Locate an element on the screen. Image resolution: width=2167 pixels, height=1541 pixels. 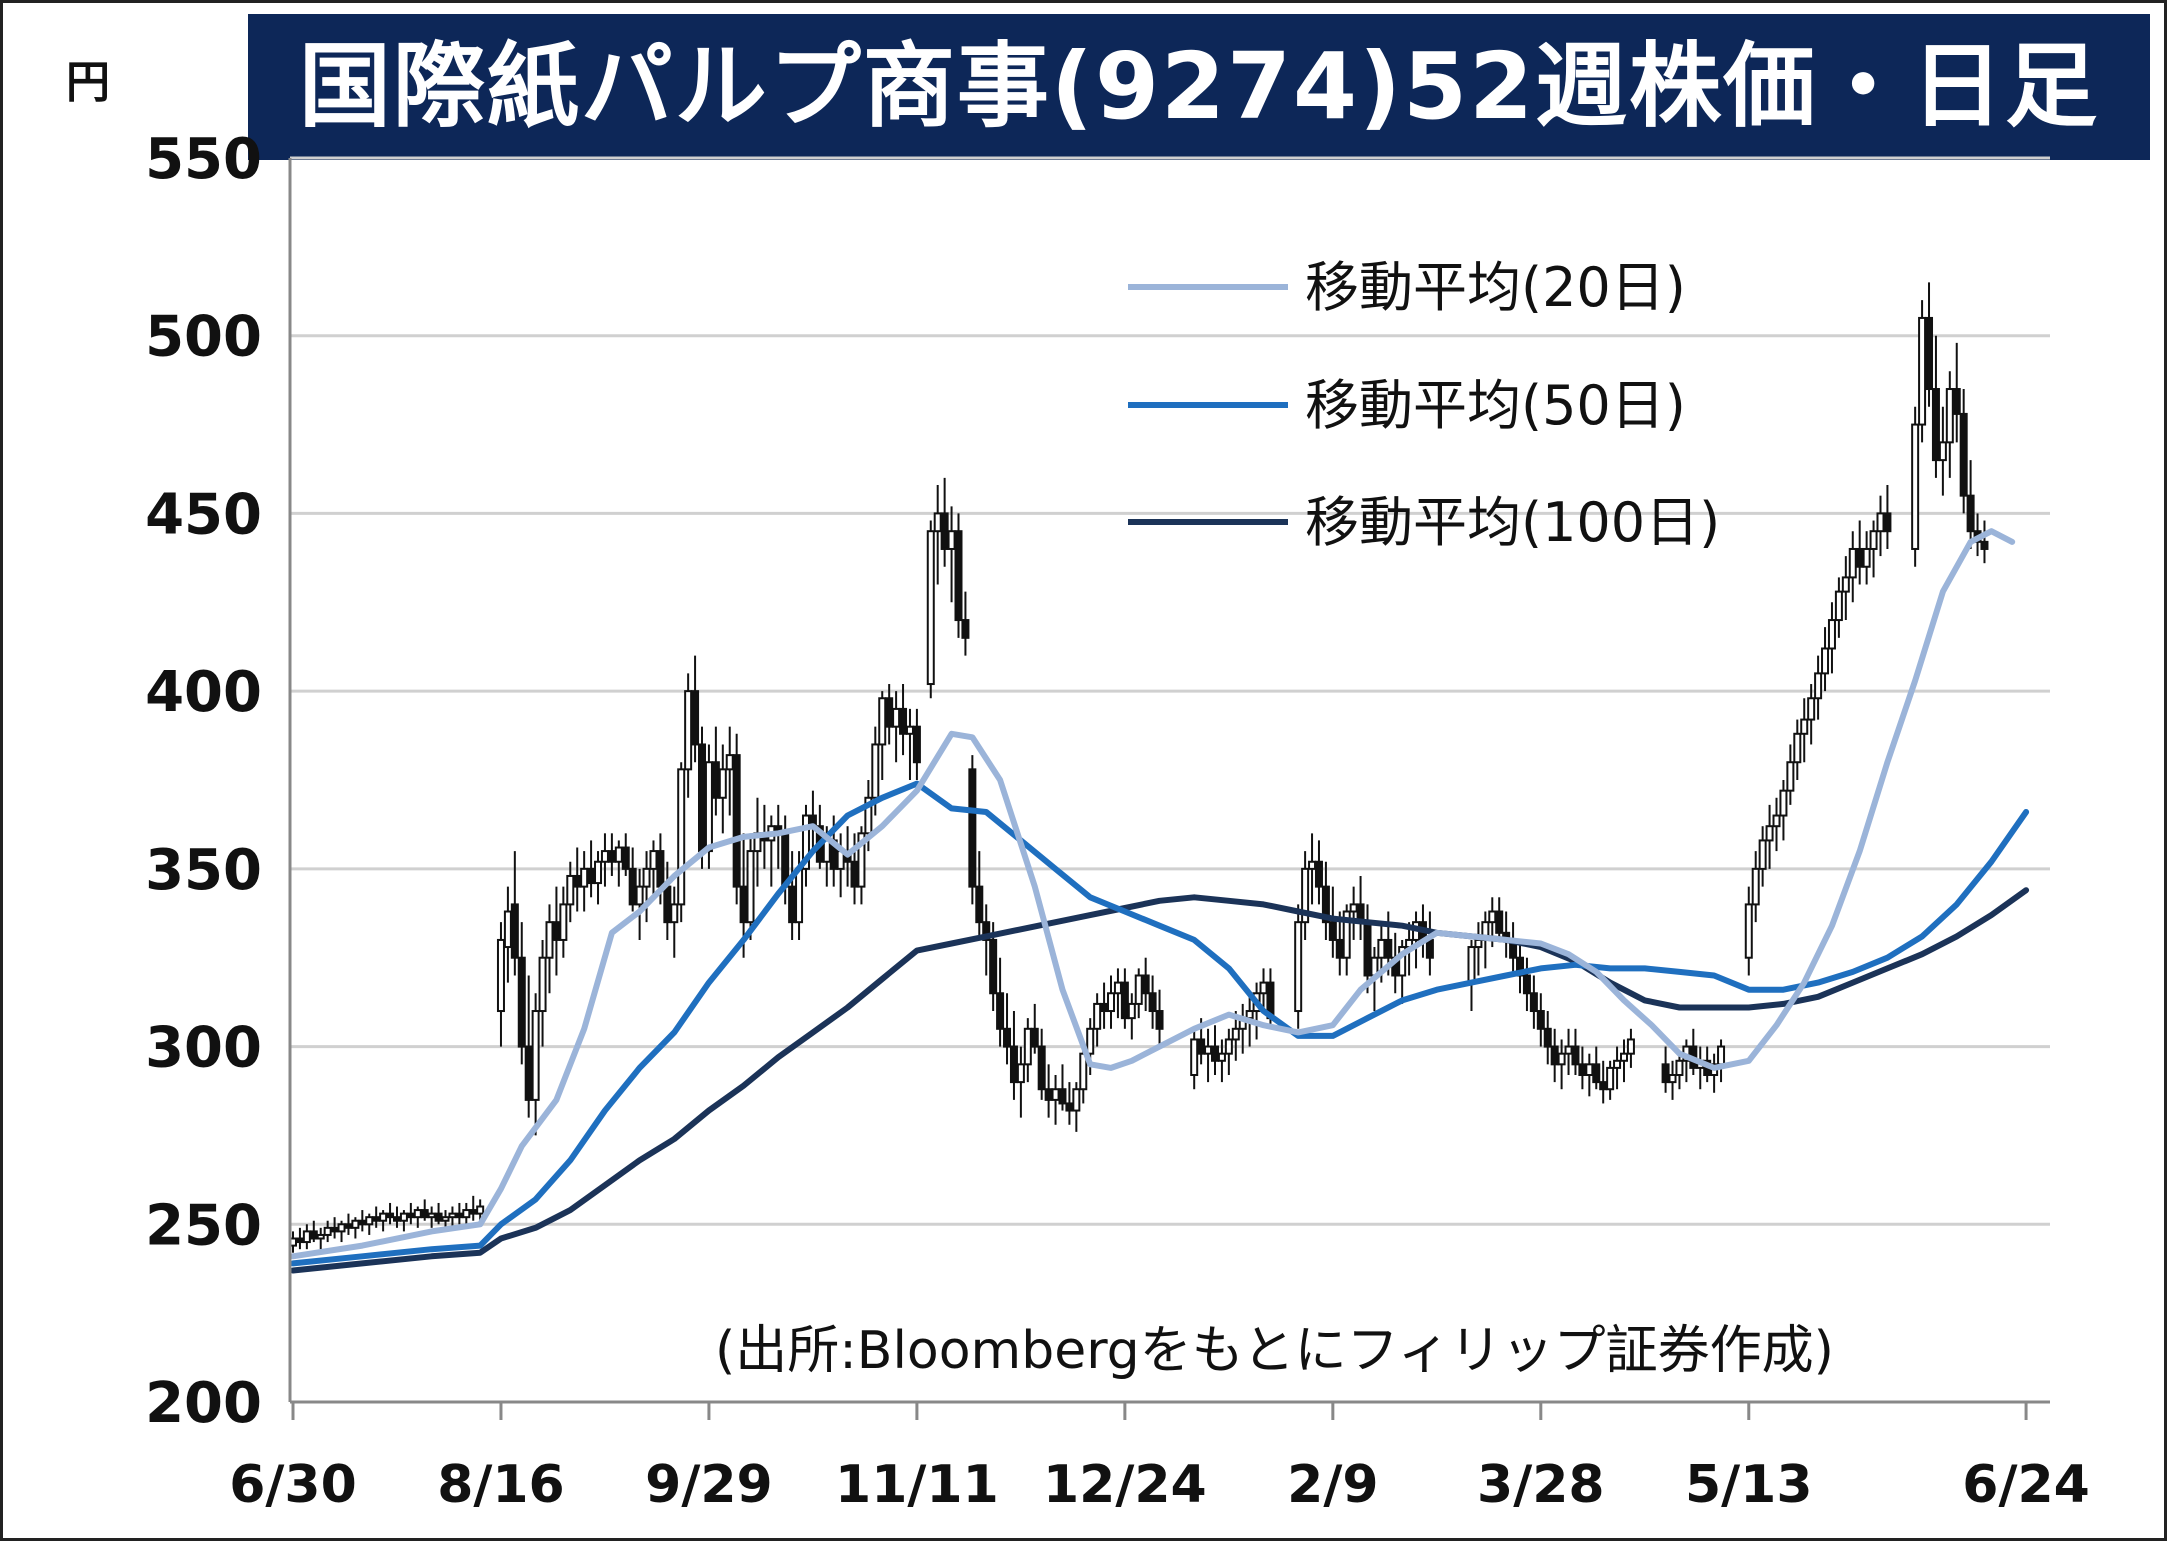
x-tick-label: 3/28 is located at coordinates (1541, 1485).